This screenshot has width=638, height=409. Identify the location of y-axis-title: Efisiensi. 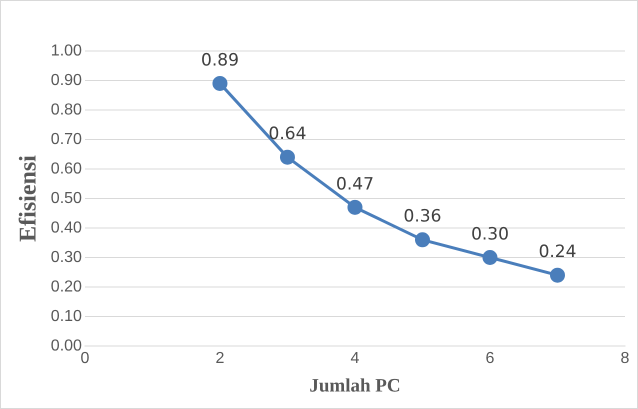
(29, 198).